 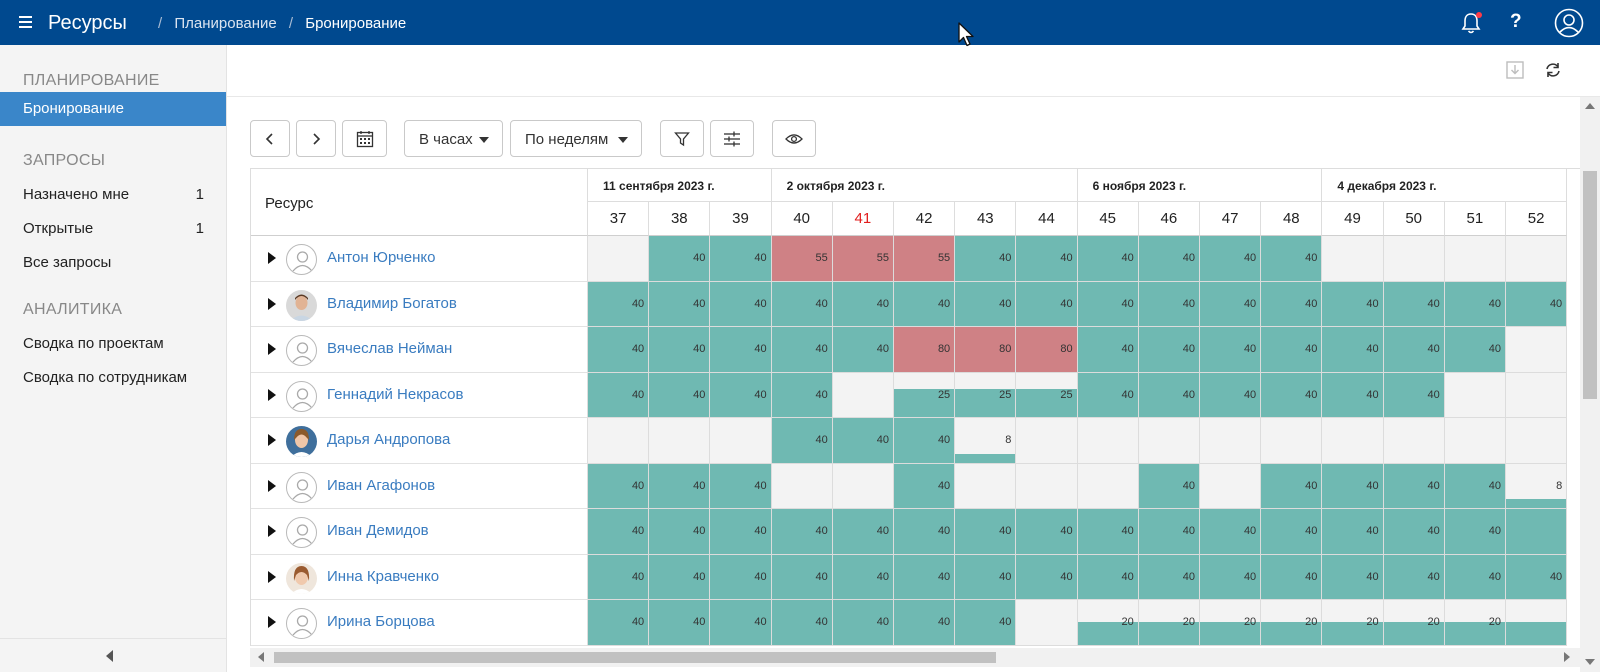 I want to click on resource-name-link: Инна Кравченко, so click(x=383, y=576).